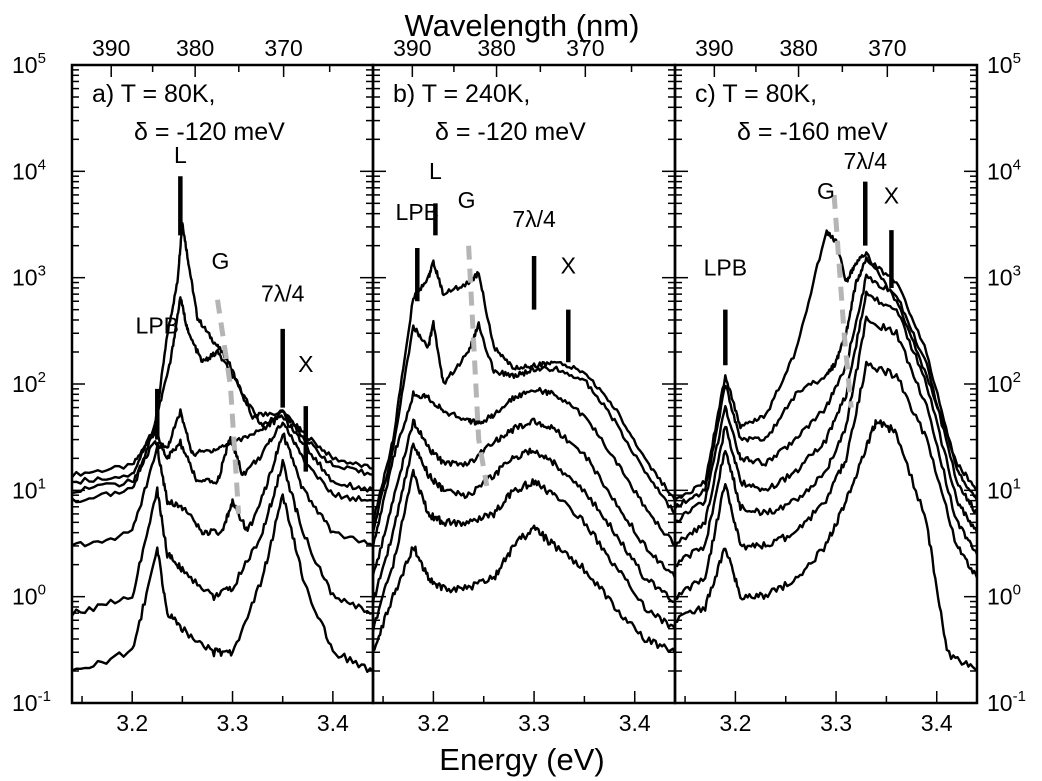 This screenshot has height=781, width=1042. What do you see at coordinates (812, 132) in the screenshot?
I see `panel-title-line2: δ = -160 meV` at bounding box center [812, 132].